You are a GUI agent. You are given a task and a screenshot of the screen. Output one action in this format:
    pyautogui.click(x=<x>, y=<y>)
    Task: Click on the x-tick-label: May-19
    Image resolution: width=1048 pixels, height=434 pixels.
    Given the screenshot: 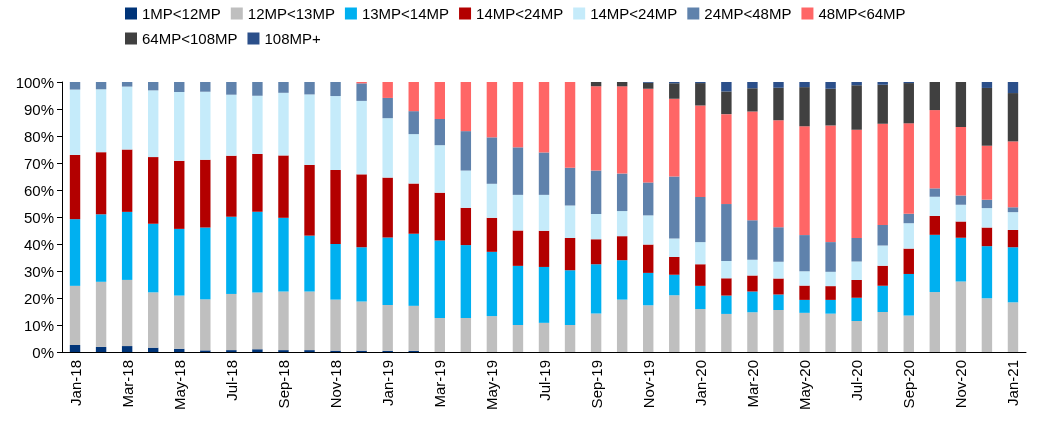 What is the action you would take?
    pyautogui.click(x=492, y=385)
    